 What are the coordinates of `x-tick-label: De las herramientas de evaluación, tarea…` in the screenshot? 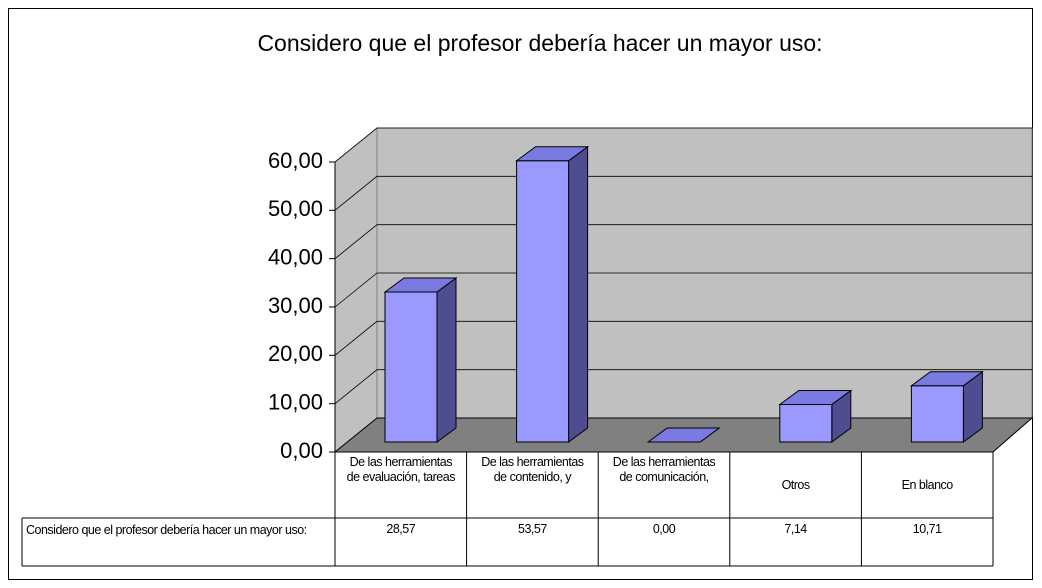 It's located at (401, 469).